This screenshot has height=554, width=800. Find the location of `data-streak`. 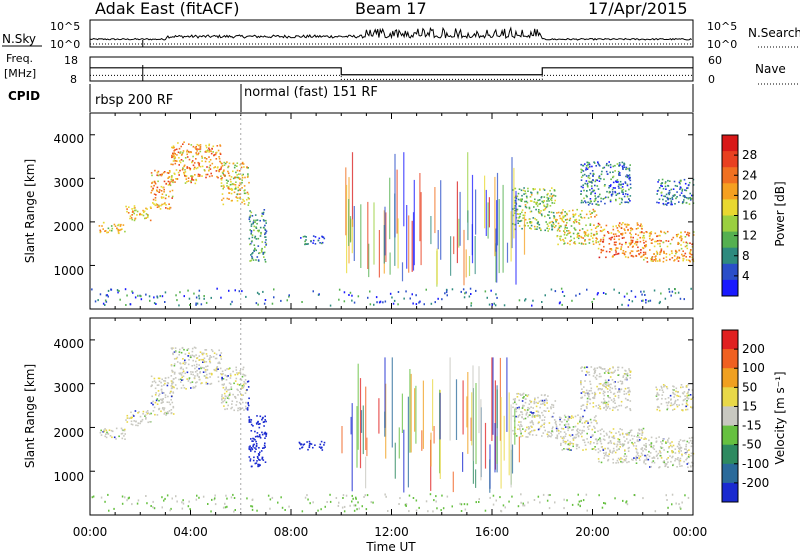

data-streak is located at coordinates (466, 263).